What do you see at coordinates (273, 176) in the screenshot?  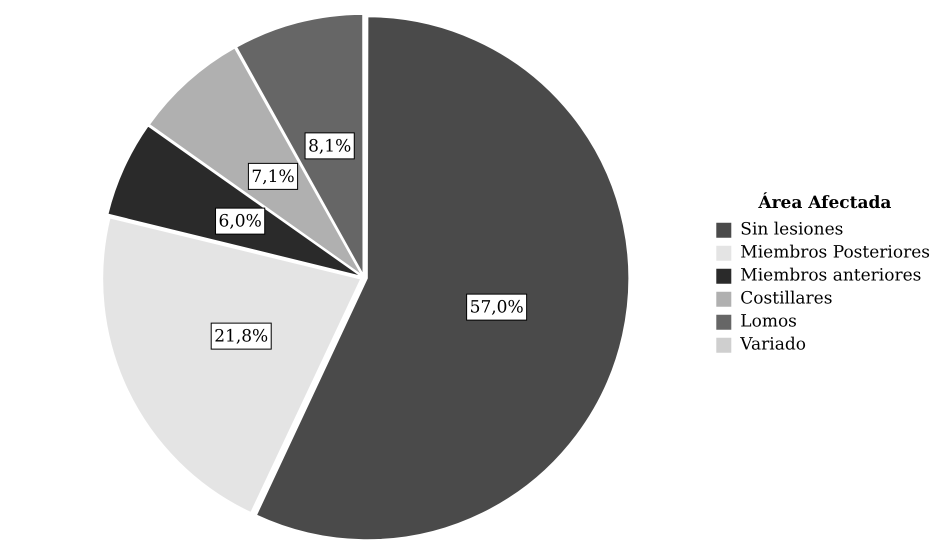 I see `data-label: 7,1%` at bounding box center [273, 176].